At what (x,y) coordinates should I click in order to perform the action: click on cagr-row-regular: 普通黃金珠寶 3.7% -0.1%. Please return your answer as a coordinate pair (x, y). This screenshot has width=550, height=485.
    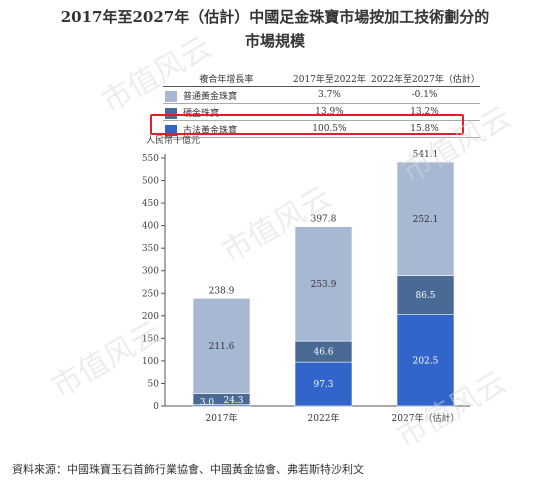
    Looking at the image, I should click on (321, 95).